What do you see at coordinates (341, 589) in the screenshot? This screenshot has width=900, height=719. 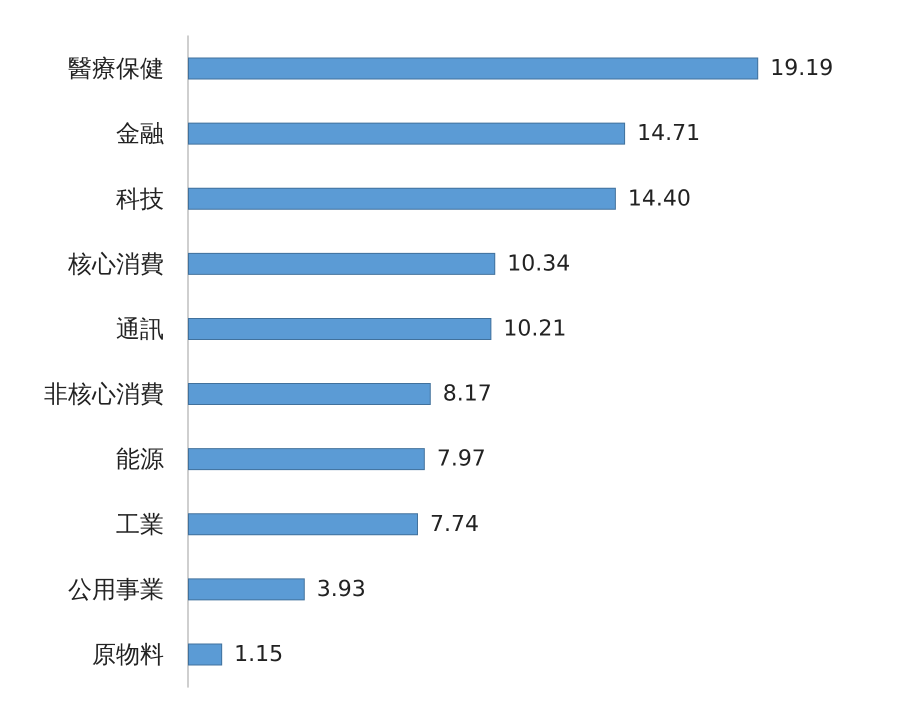 I see `data-label: 3.93` at bounding box center [341, 589].